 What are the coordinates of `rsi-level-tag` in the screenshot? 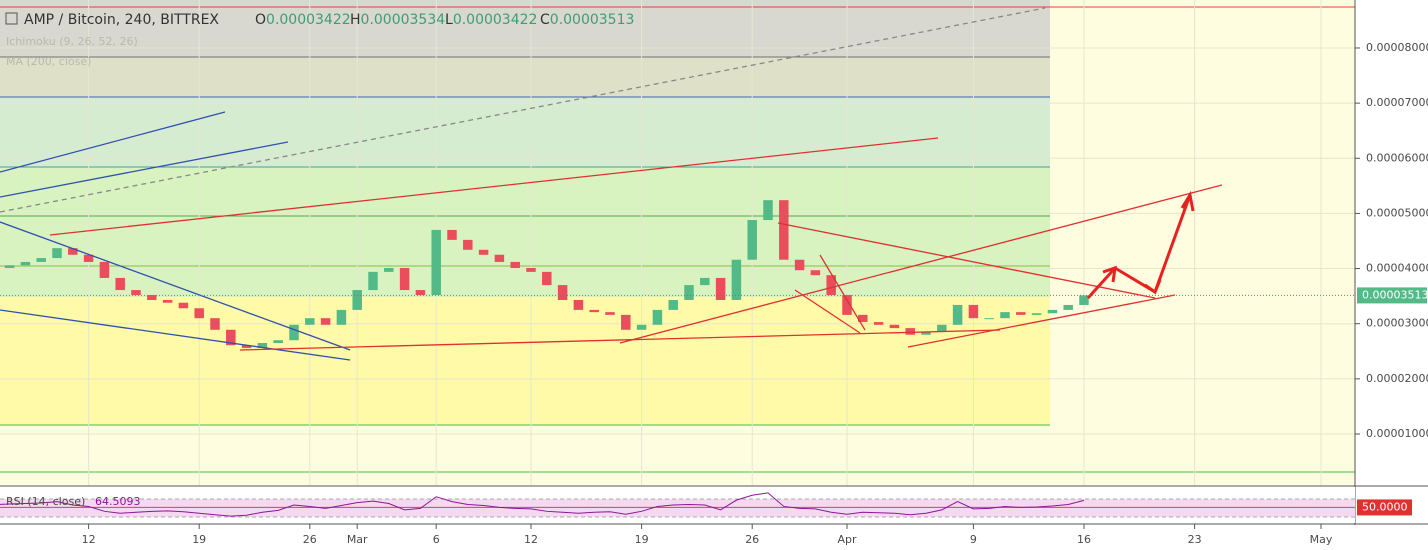 It's located at (1384, 507).